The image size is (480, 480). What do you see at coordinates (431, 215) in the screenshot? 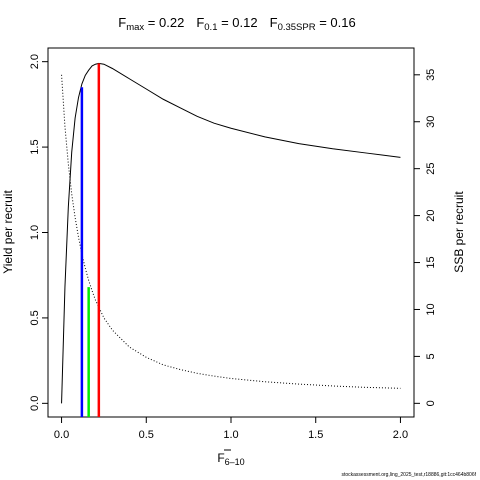
I see `y-right-tick-label: 20` at bounding box center [431, 215].